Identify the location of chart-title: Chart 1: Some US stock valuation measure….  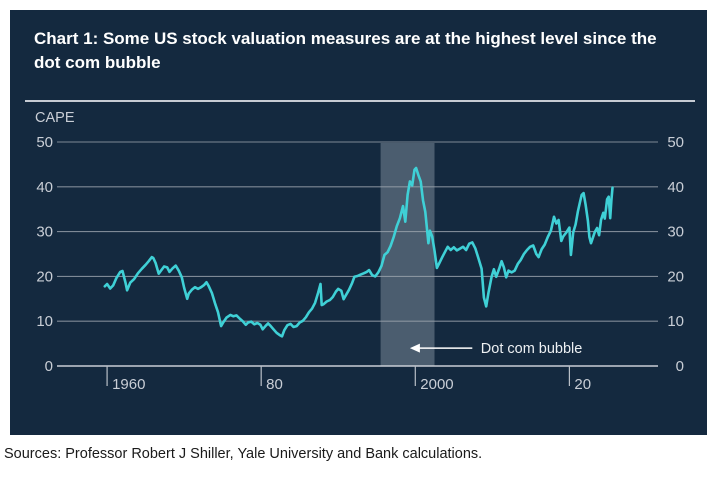
(345, 51).